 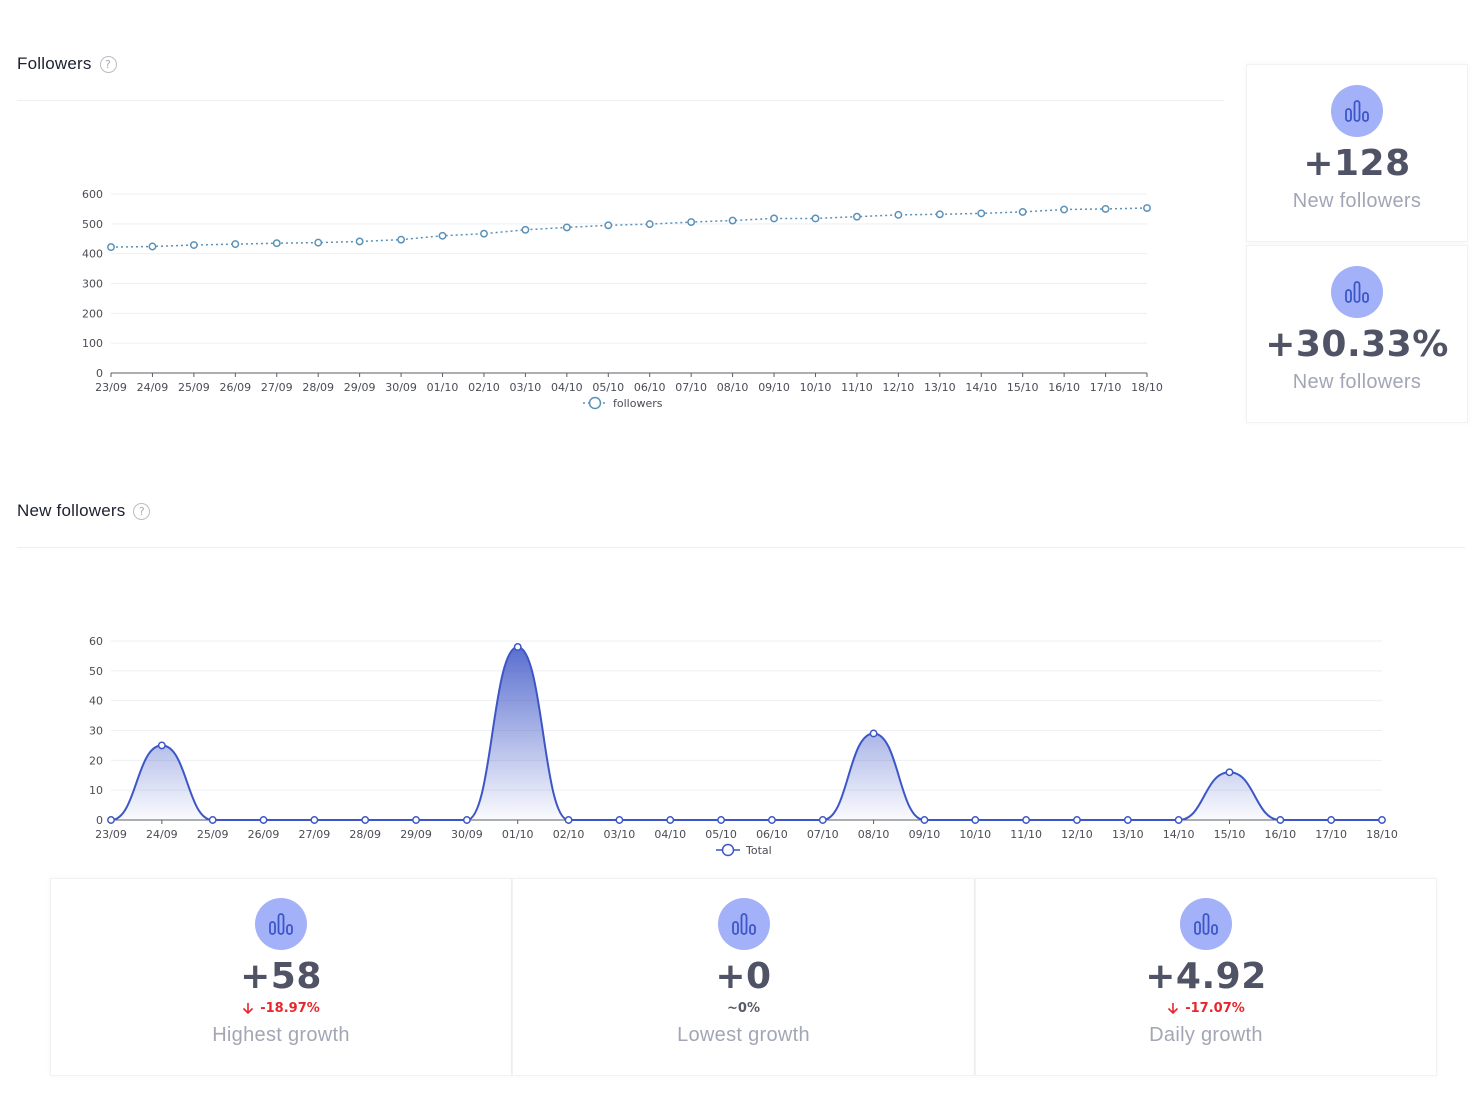 What do you see at coordinates (567, 387) in the screenshot?
I see `x-tick-label: 04/10` at bounding box center [567, 387].